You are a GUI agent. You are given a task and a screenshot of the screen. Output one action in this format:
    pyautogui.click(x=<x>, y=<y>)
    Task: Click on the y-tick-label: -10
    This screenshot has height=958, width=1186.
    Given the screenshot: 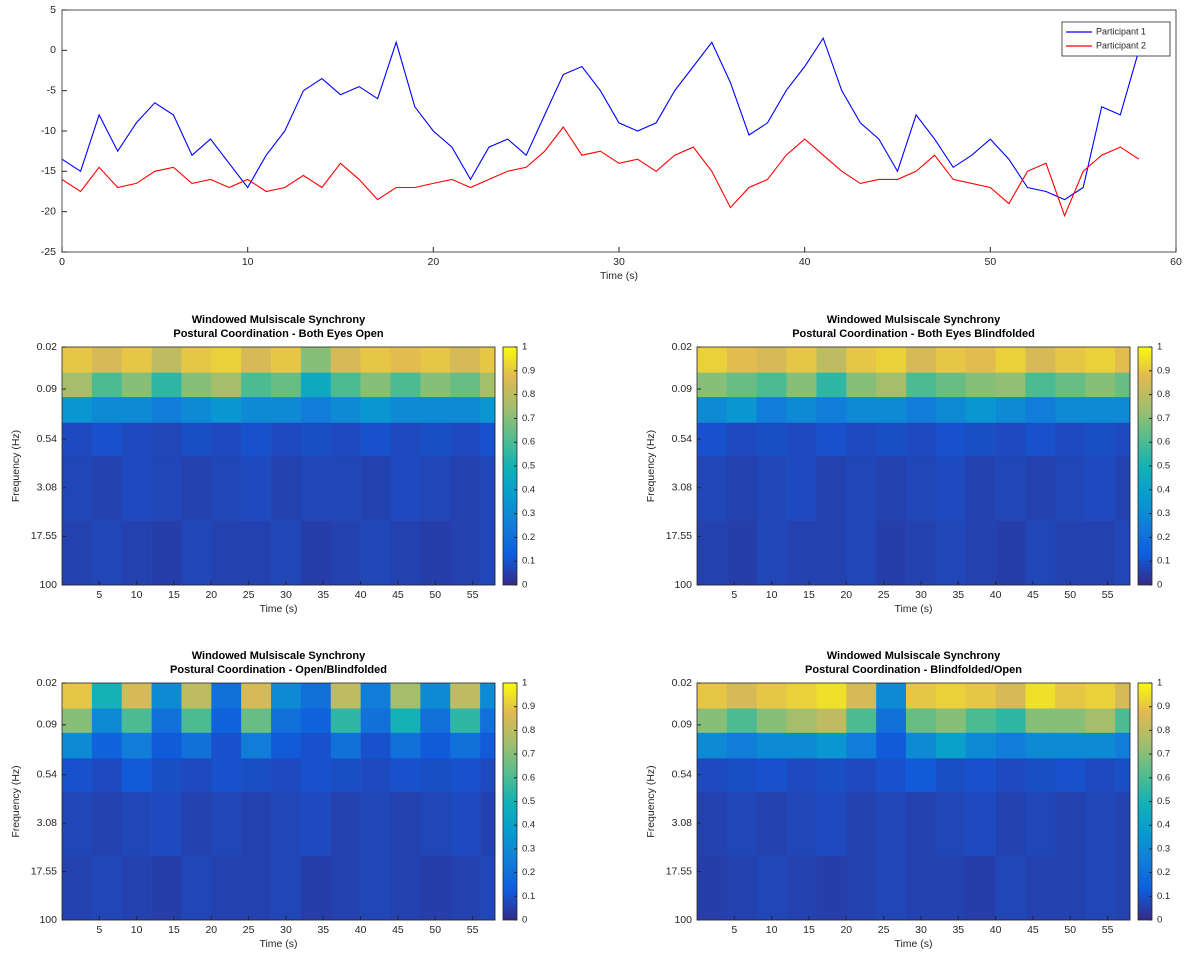 What is the action you would take?
    pyautogui.click(x=48, y=131)
    